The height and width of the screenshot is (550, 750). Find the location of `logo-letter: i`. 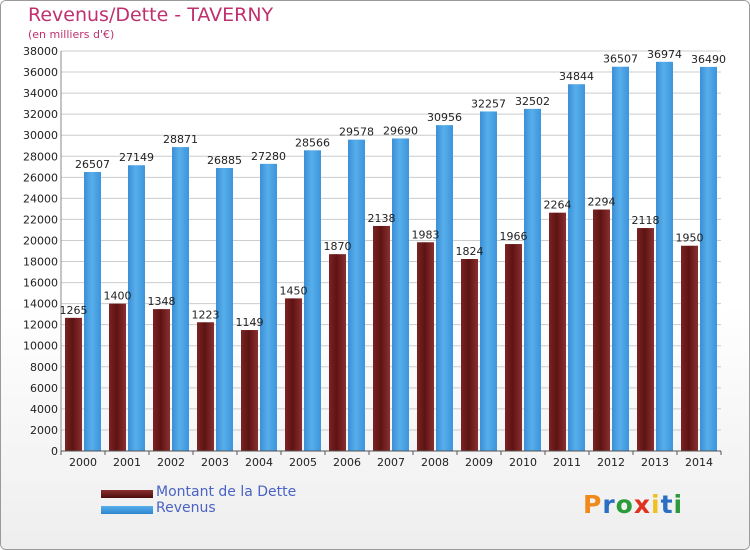

logo-letter: i is located at coordinates (678, 504).